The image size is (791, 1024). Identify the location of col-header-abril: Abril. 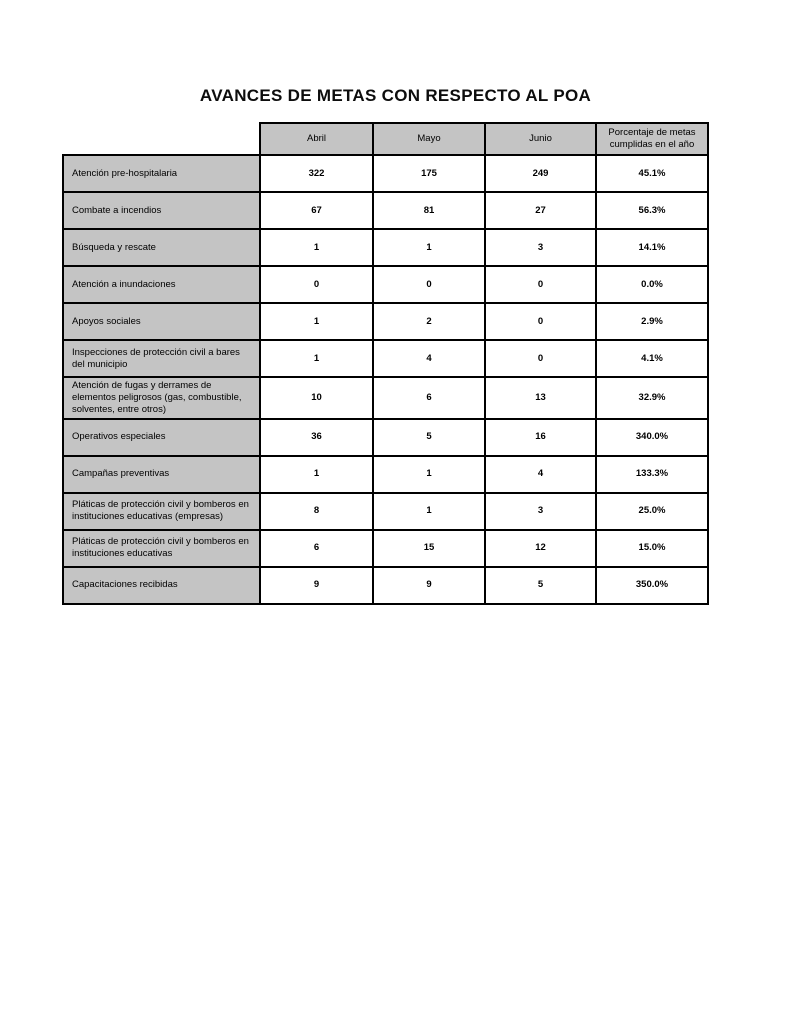
(316, 139).